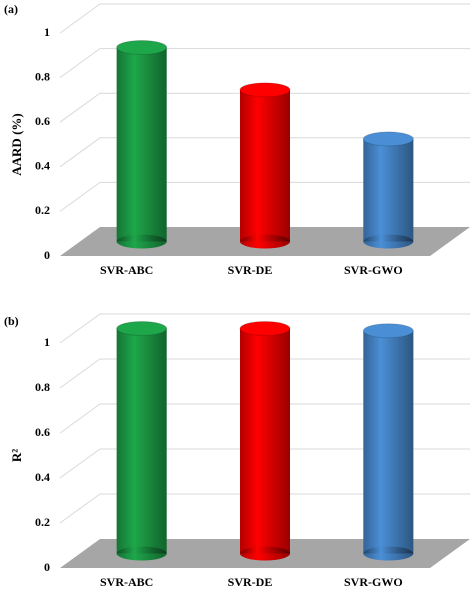  Describe the element at coordinates (11, 9) in the screenshot. I see `panel-label: (a)` at that location.